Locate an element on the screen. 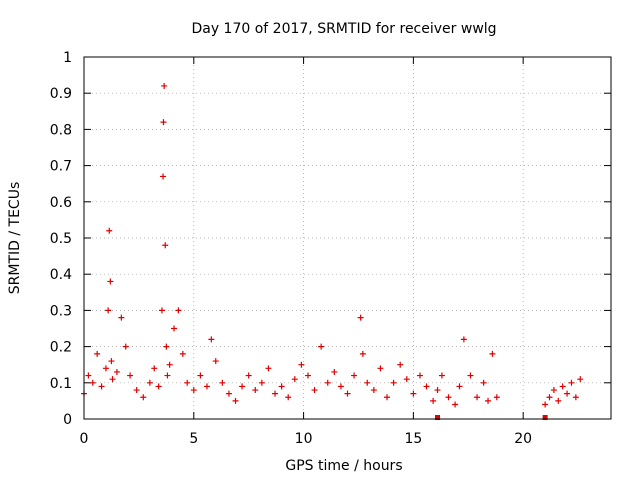  x-tick-label: 5 is located at coordinates (193, 439).